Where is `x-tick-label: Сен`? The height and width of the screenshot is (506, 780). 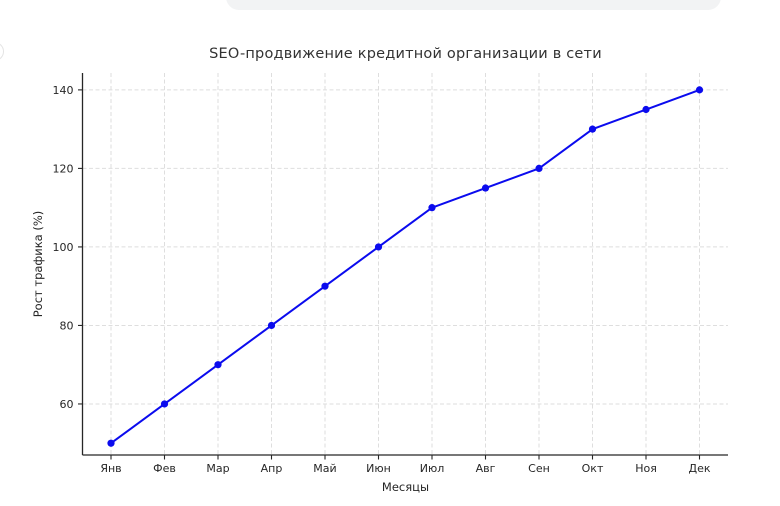 x-tick-label: Сен is located at coordinates (539, 468).